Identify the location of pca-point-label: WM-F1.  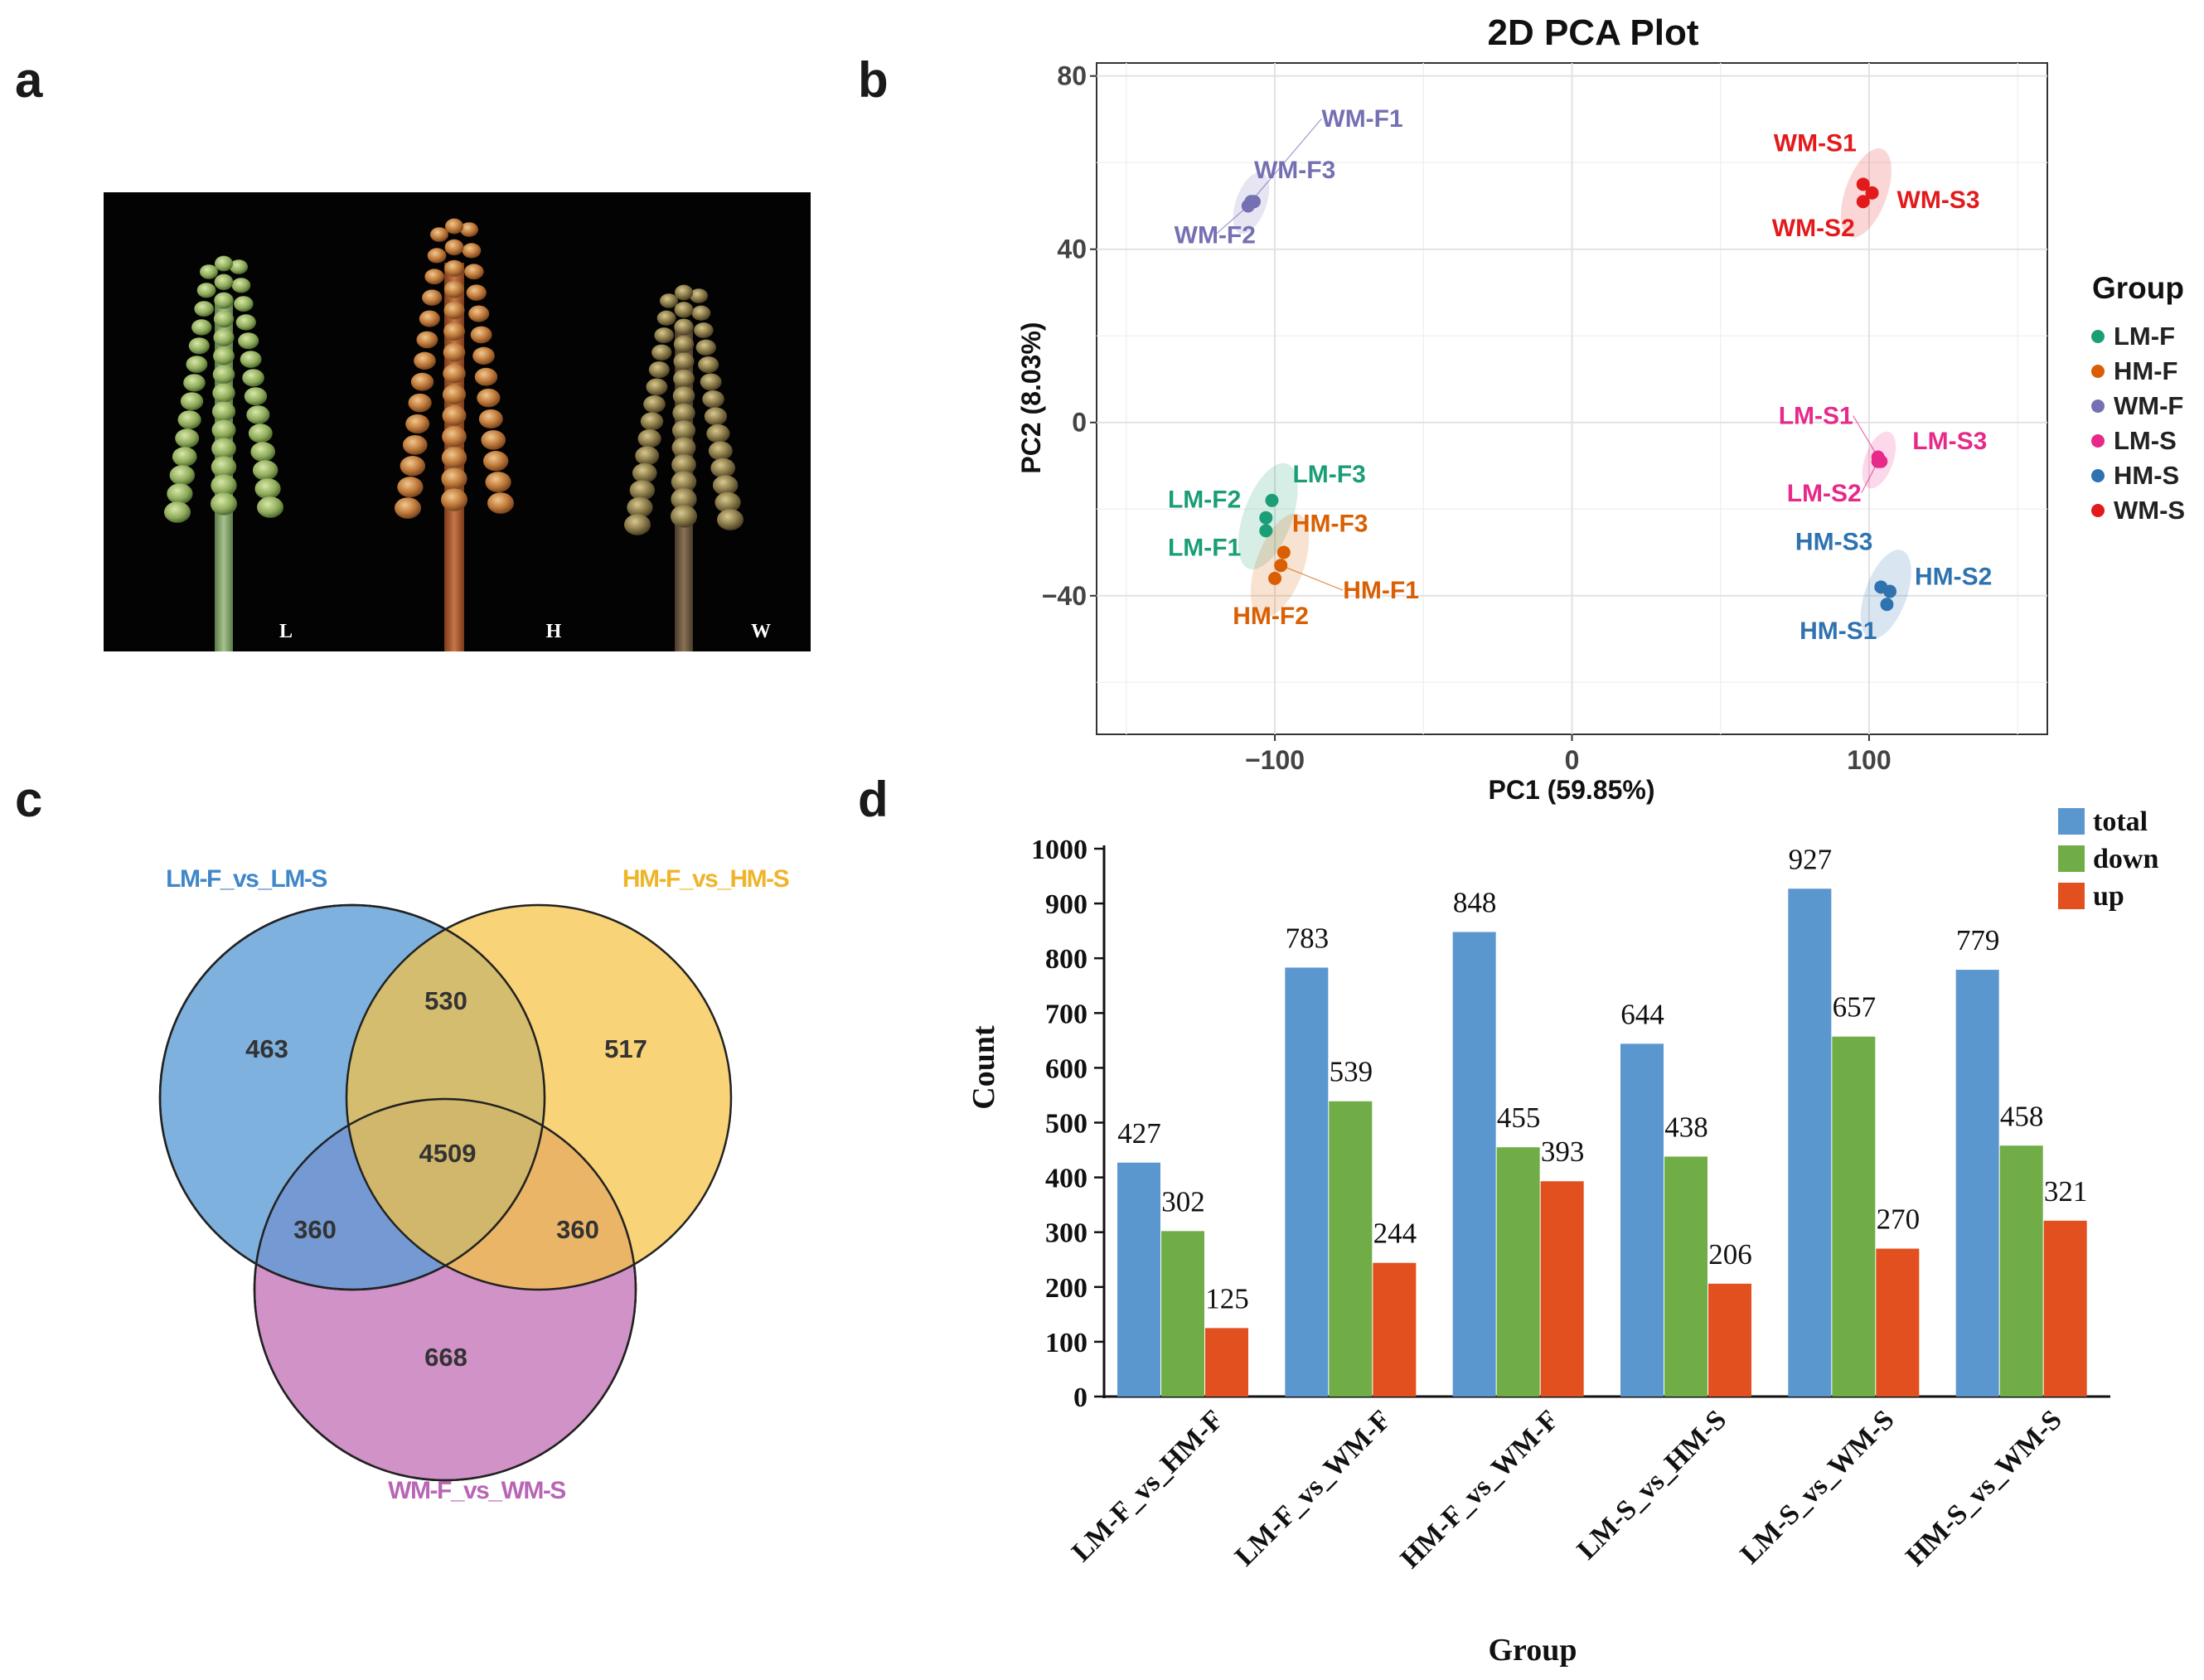
(1361, 119).